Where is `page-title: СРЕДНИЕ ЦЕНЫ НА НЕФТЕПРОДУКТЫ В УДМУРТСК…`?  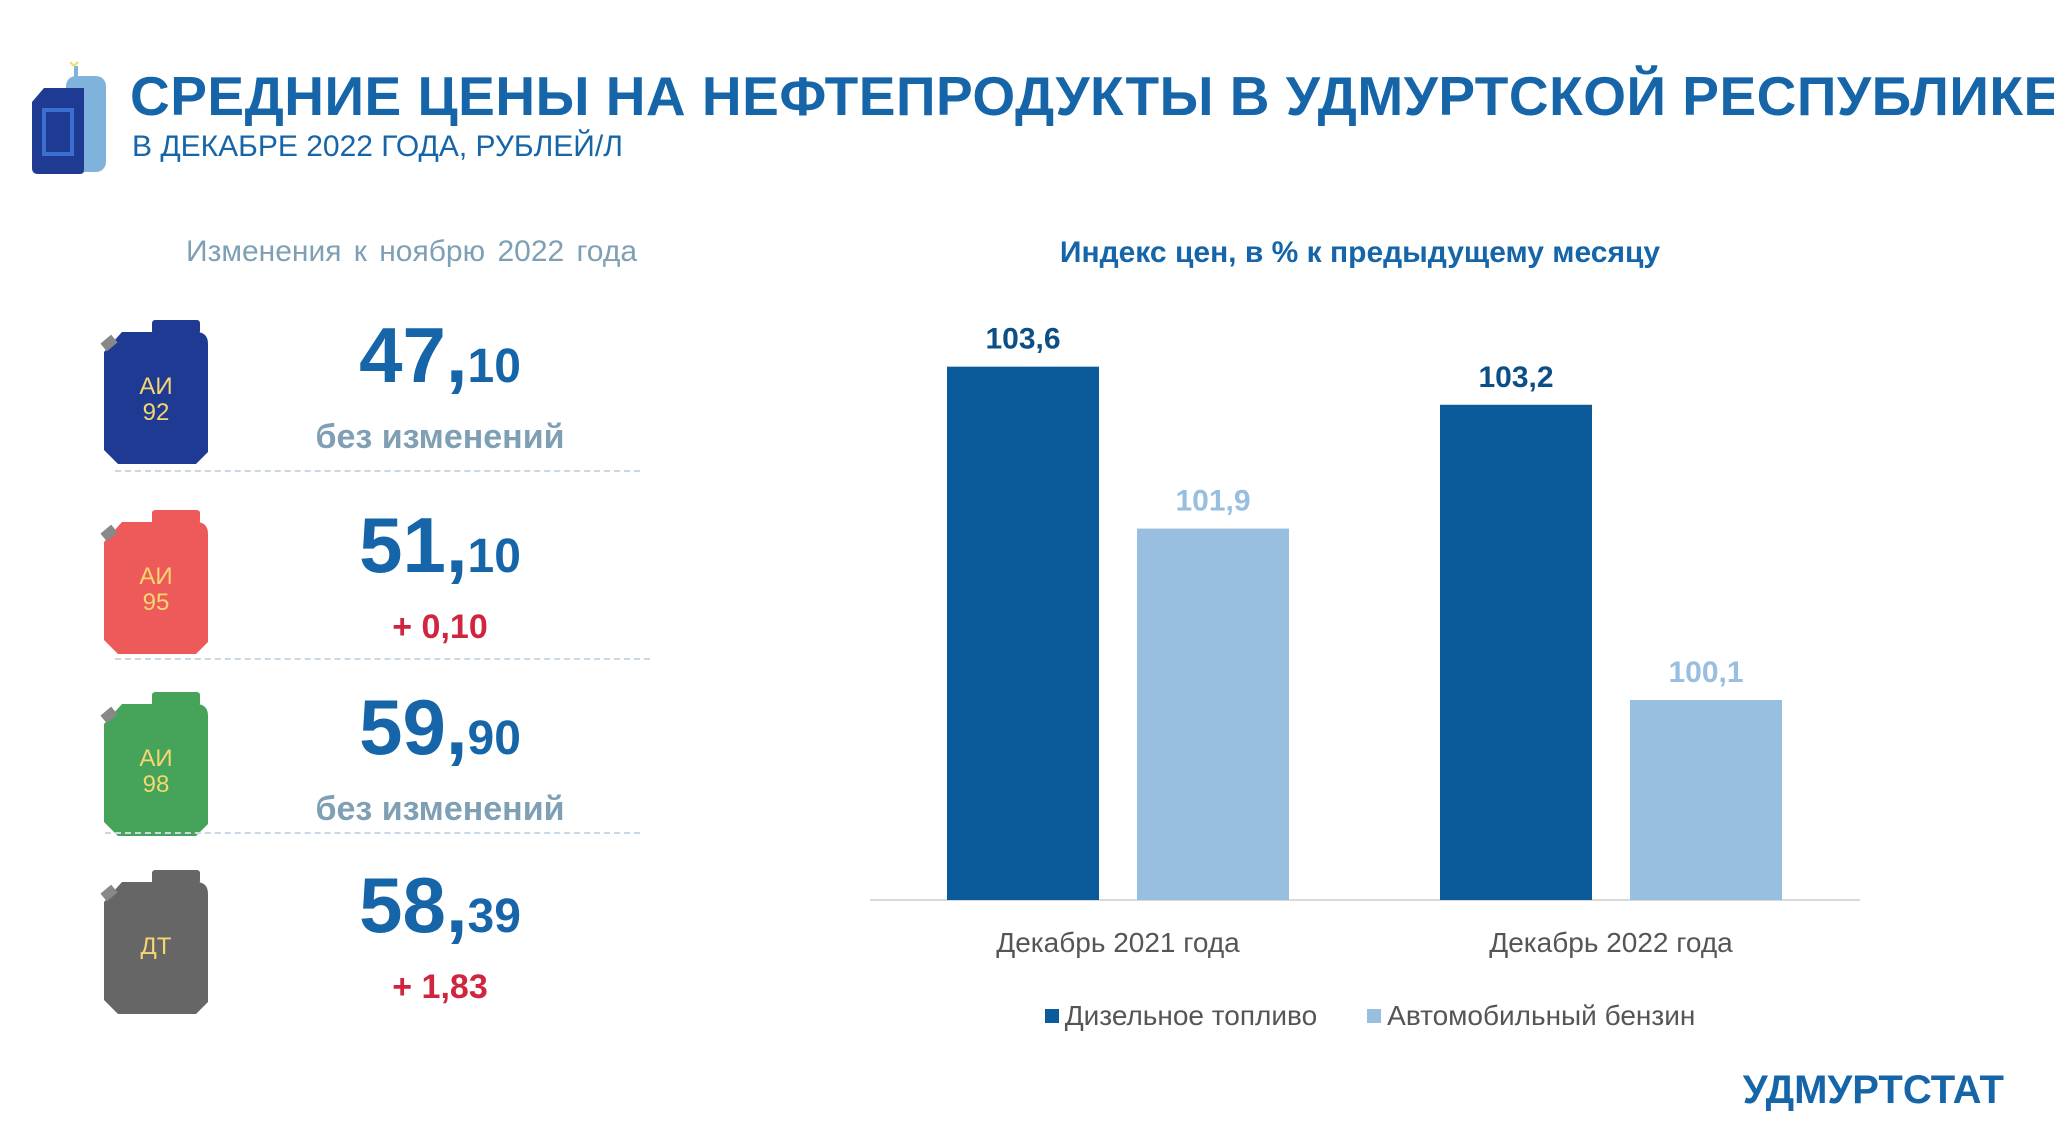
page-title: СРЕДНИЕ ЦЕНЫ НА НЕФТЕПРОДУКТЫ В УДМУРТСК… is located at coordinates (1092, 96).